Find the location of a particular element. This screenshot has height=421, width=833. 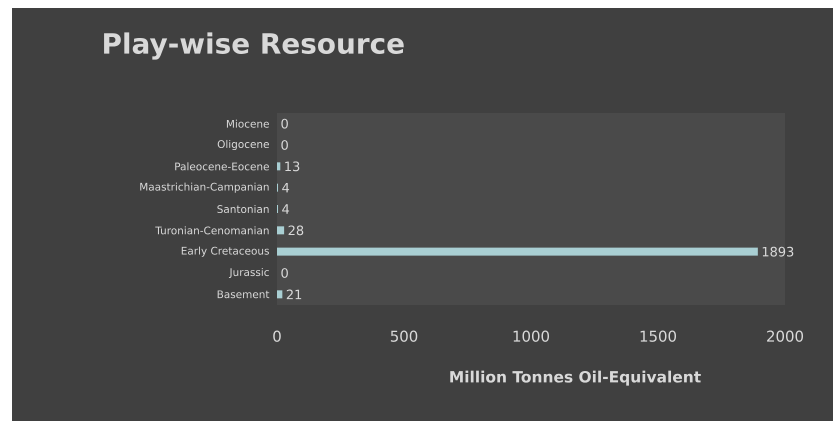

x-tick-label: 1000 is located at coordinates (532, 336).